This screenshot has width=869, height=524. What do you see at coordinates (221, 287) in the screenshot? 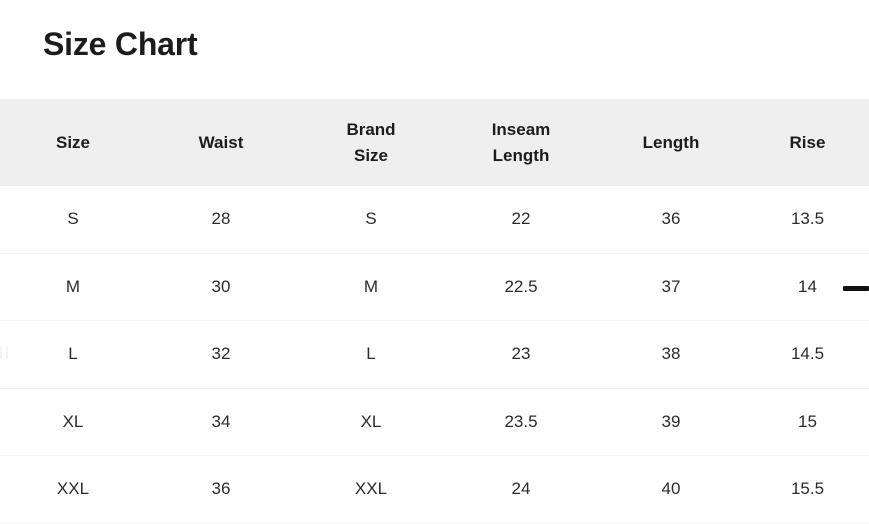
I see `cell-waist: 30` at bounding box center [221, 287].